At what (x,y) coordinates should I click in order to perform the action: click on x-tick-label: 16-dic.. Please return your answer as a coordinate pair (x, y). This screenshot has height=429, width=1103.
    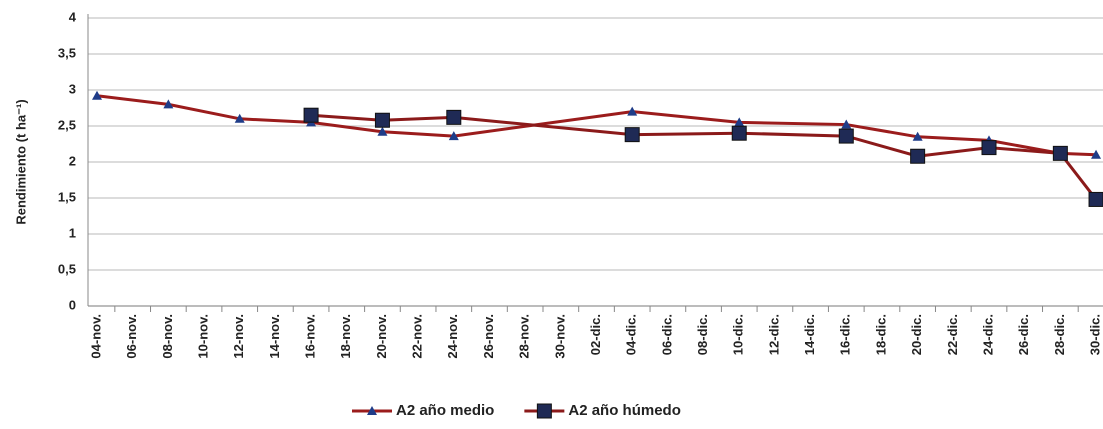
    Looking at the image, I should click on (845, 334).